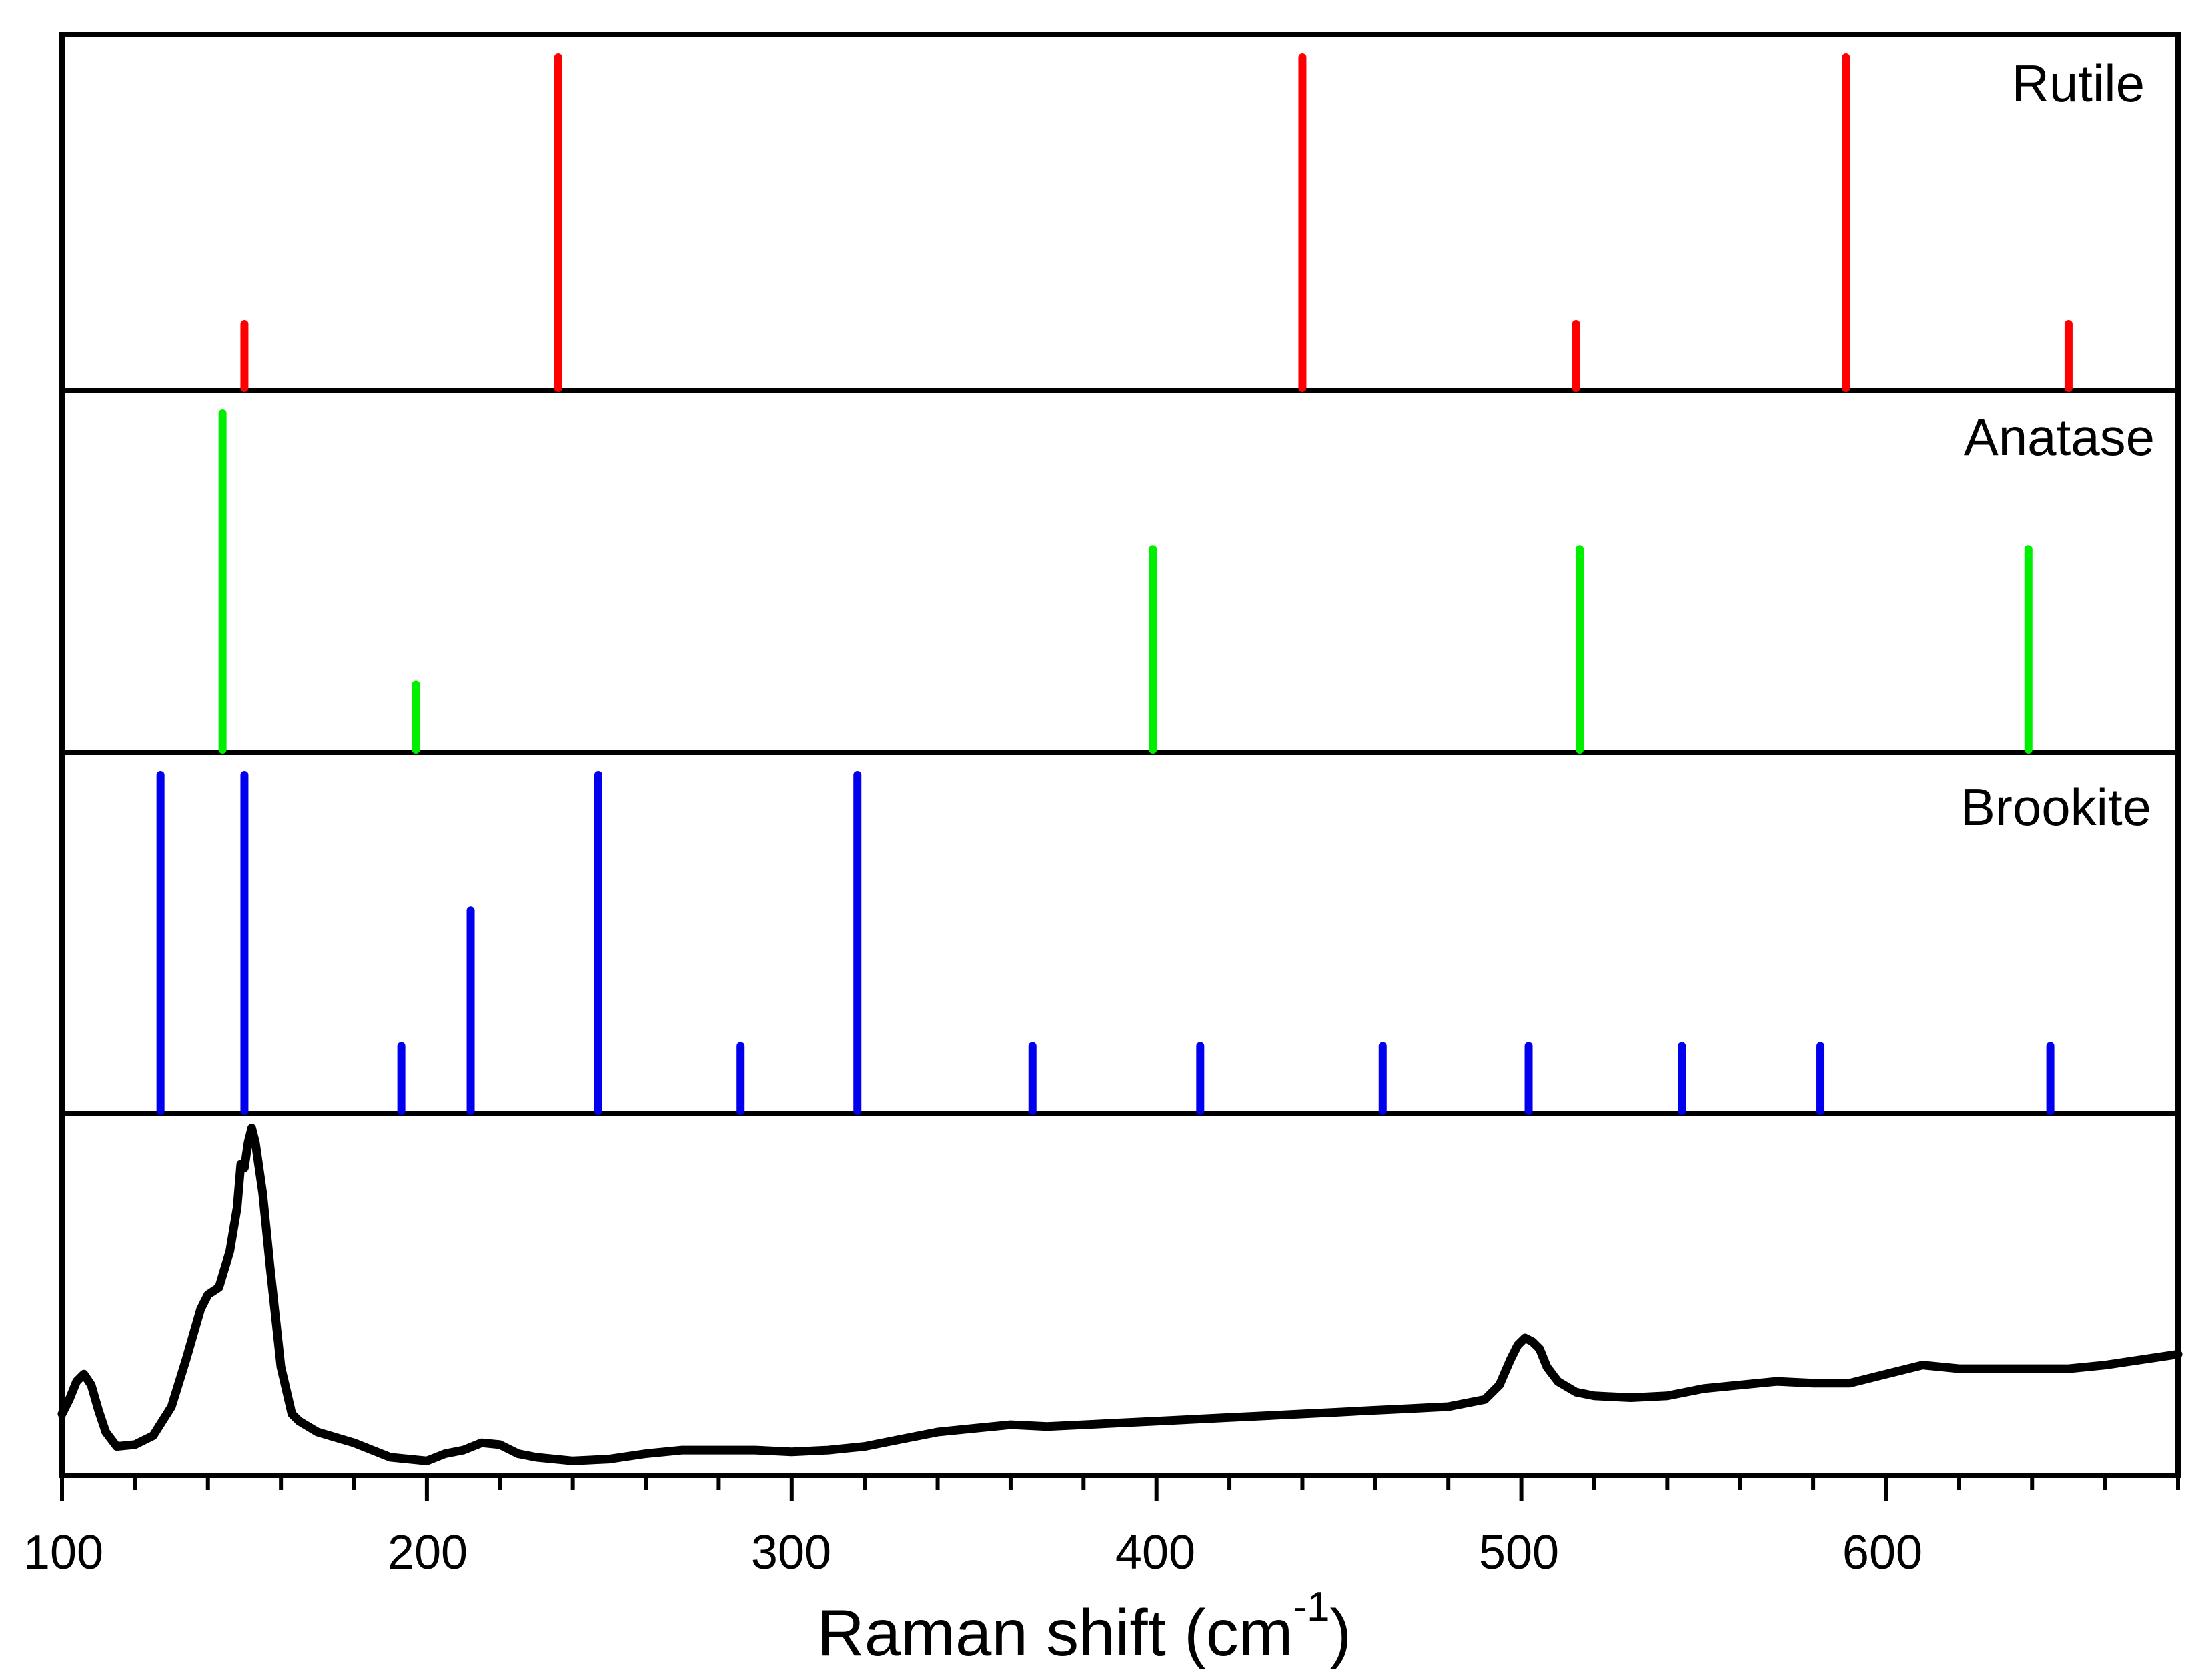  What do you see at coordinates (63, 1552) in the screenshot?
I see `x-tick-label: 100` at bounding box center [63, 1552].